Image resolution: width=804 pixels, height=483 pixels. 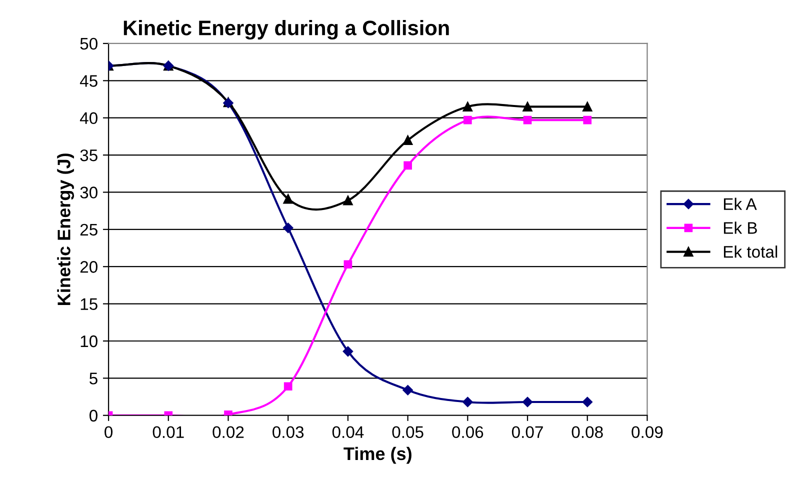 What do you see at coordinates (89, 341) in the screenshot?
I see `y-tick-label: 10` at bounding box center [89, 341].